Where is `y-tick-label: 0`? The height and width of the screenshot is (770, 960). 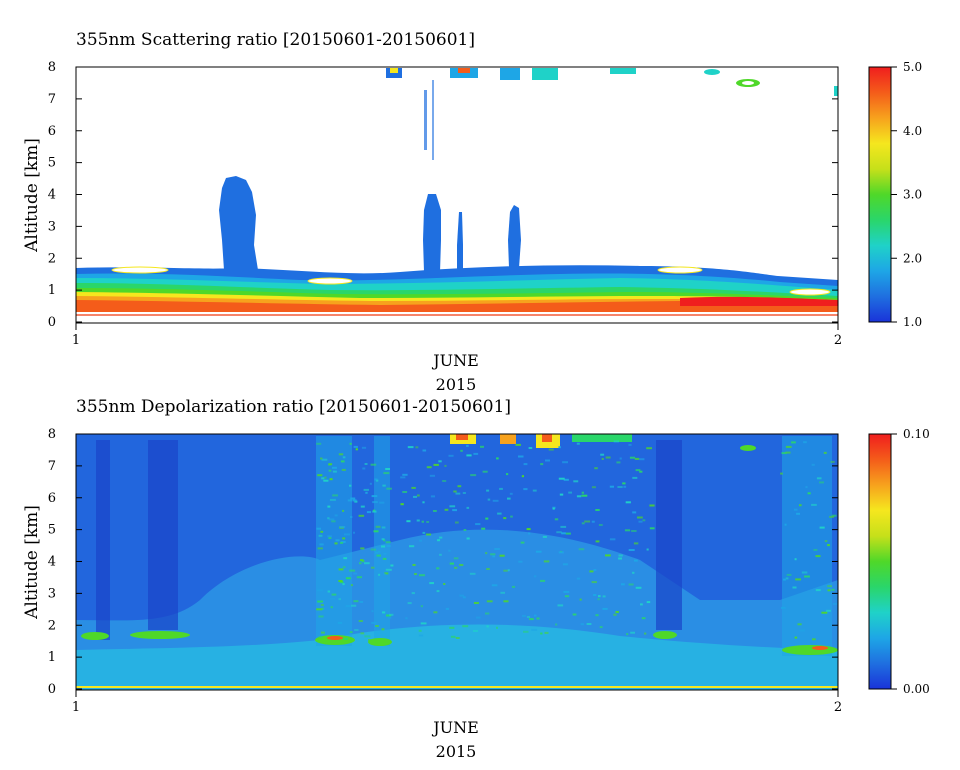
y-tick-label: 0 is located at coordinates (52, 322).